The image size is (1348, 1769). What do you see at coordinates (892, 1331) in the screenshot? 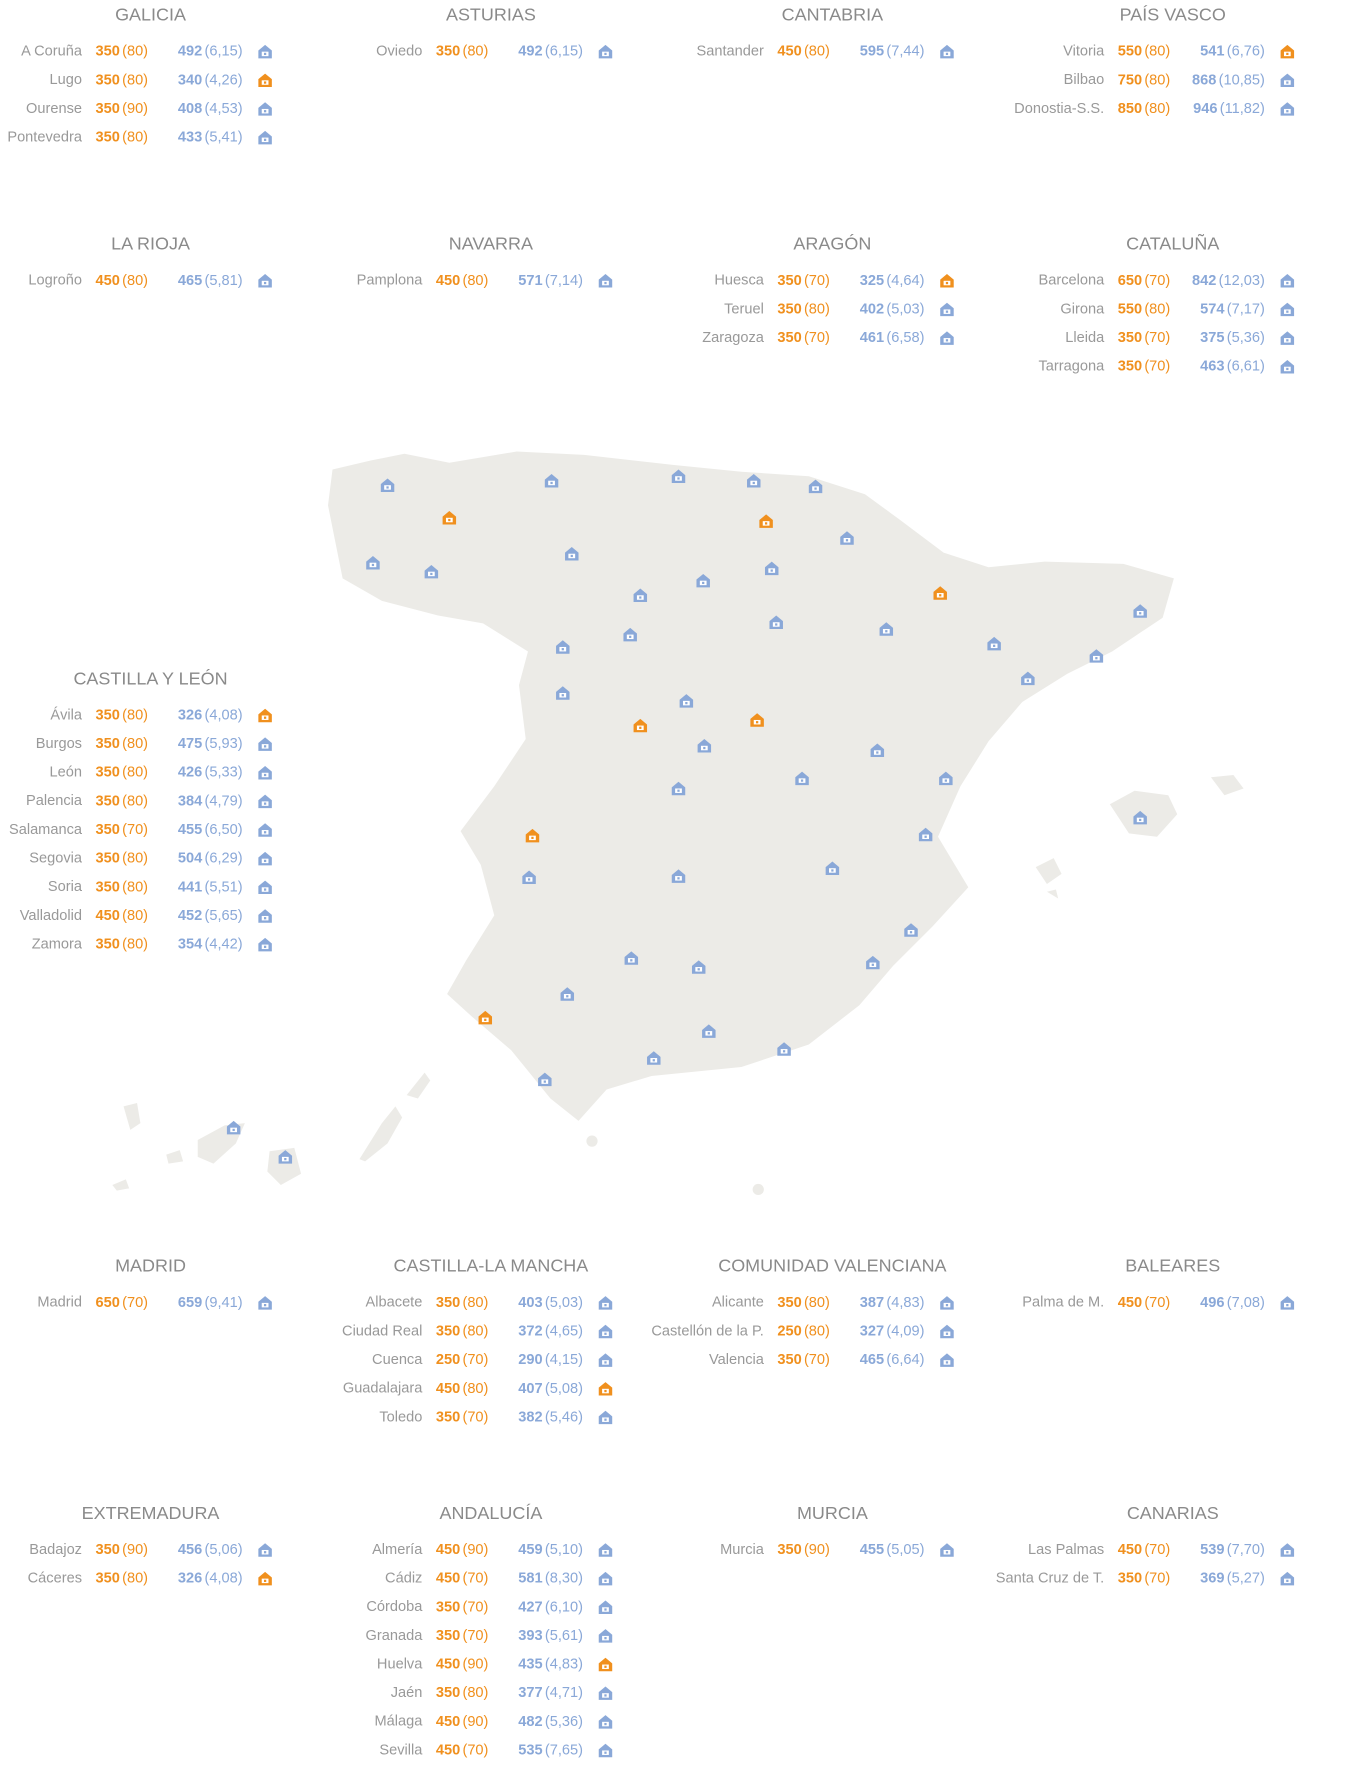
I see `average: 327 (4,09)` at bounding box center [892, 1331].